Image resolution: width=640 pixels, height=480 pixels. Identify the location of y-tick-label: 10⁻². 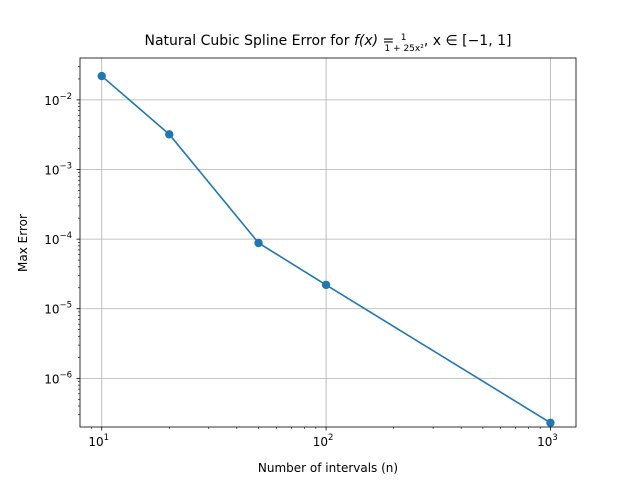
(58, 100).